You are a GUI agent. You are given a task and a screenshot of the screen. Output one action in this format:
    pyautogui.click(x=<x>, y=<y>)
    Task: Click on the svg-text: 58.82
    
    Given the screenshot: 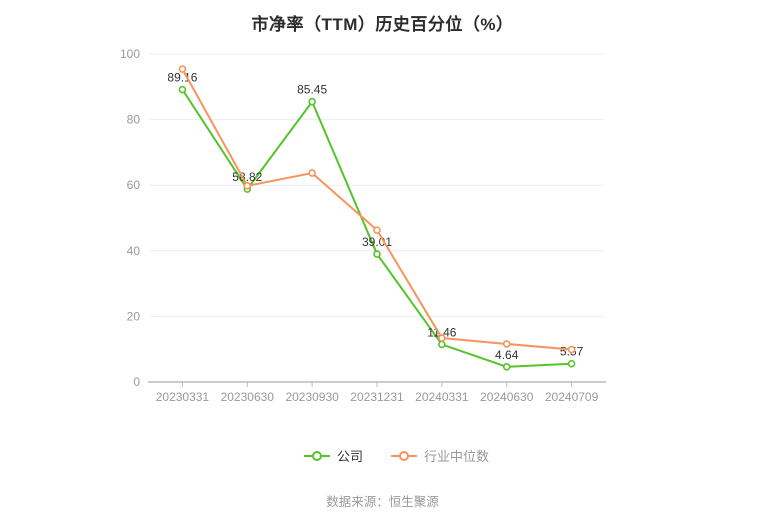 What is the action you would take?
    pyautogui.click(x=247, y=177)
    